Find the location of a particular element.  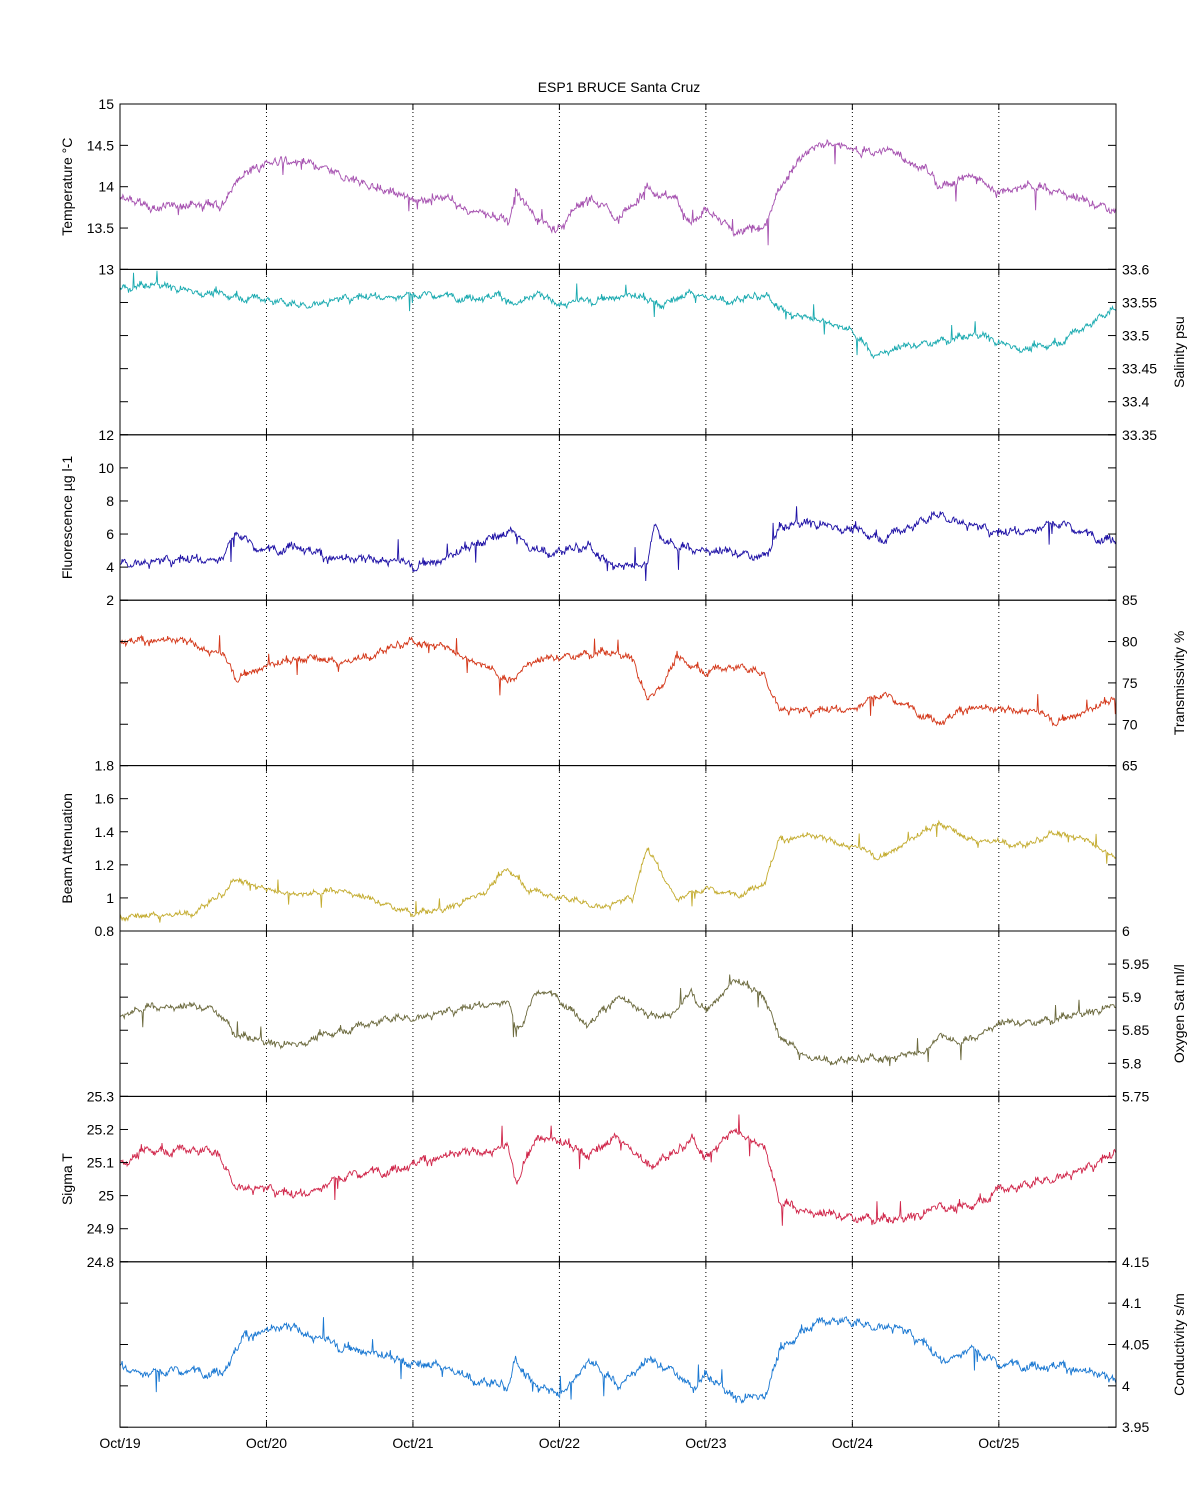

y-tick-label: 33.45 is located at coordinates (1139, 369).